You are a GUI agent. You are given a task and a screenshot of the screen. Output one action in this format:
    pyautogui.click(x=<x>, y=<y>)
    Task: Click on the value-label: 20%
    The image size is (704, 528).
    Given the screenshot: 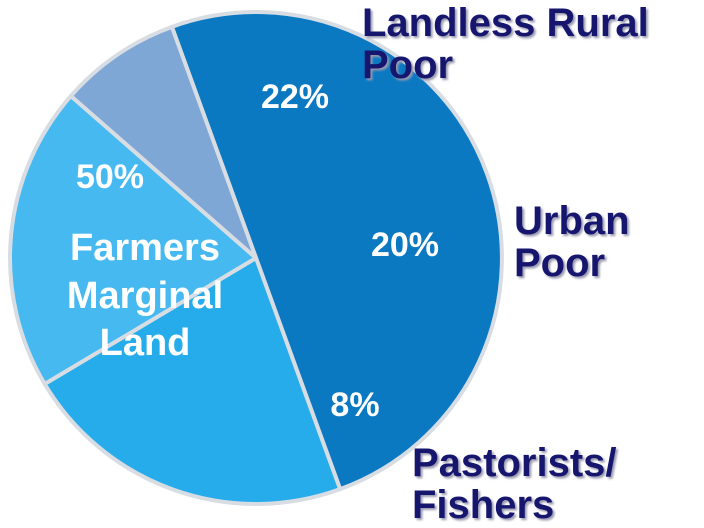 What is the action you would take?
    pyautogui.click(x=405, y=245)
    